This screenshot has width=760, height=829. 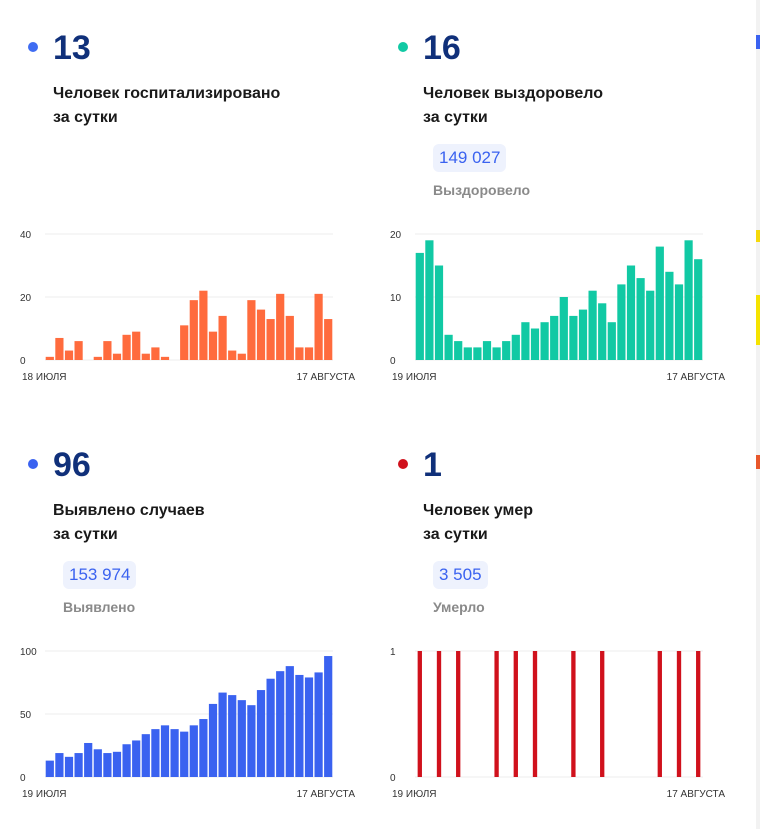 What do you see at coordinates (100, 575) in the screenshot?
I see `cases-total: 153 974` at bounding box center [100, 575].